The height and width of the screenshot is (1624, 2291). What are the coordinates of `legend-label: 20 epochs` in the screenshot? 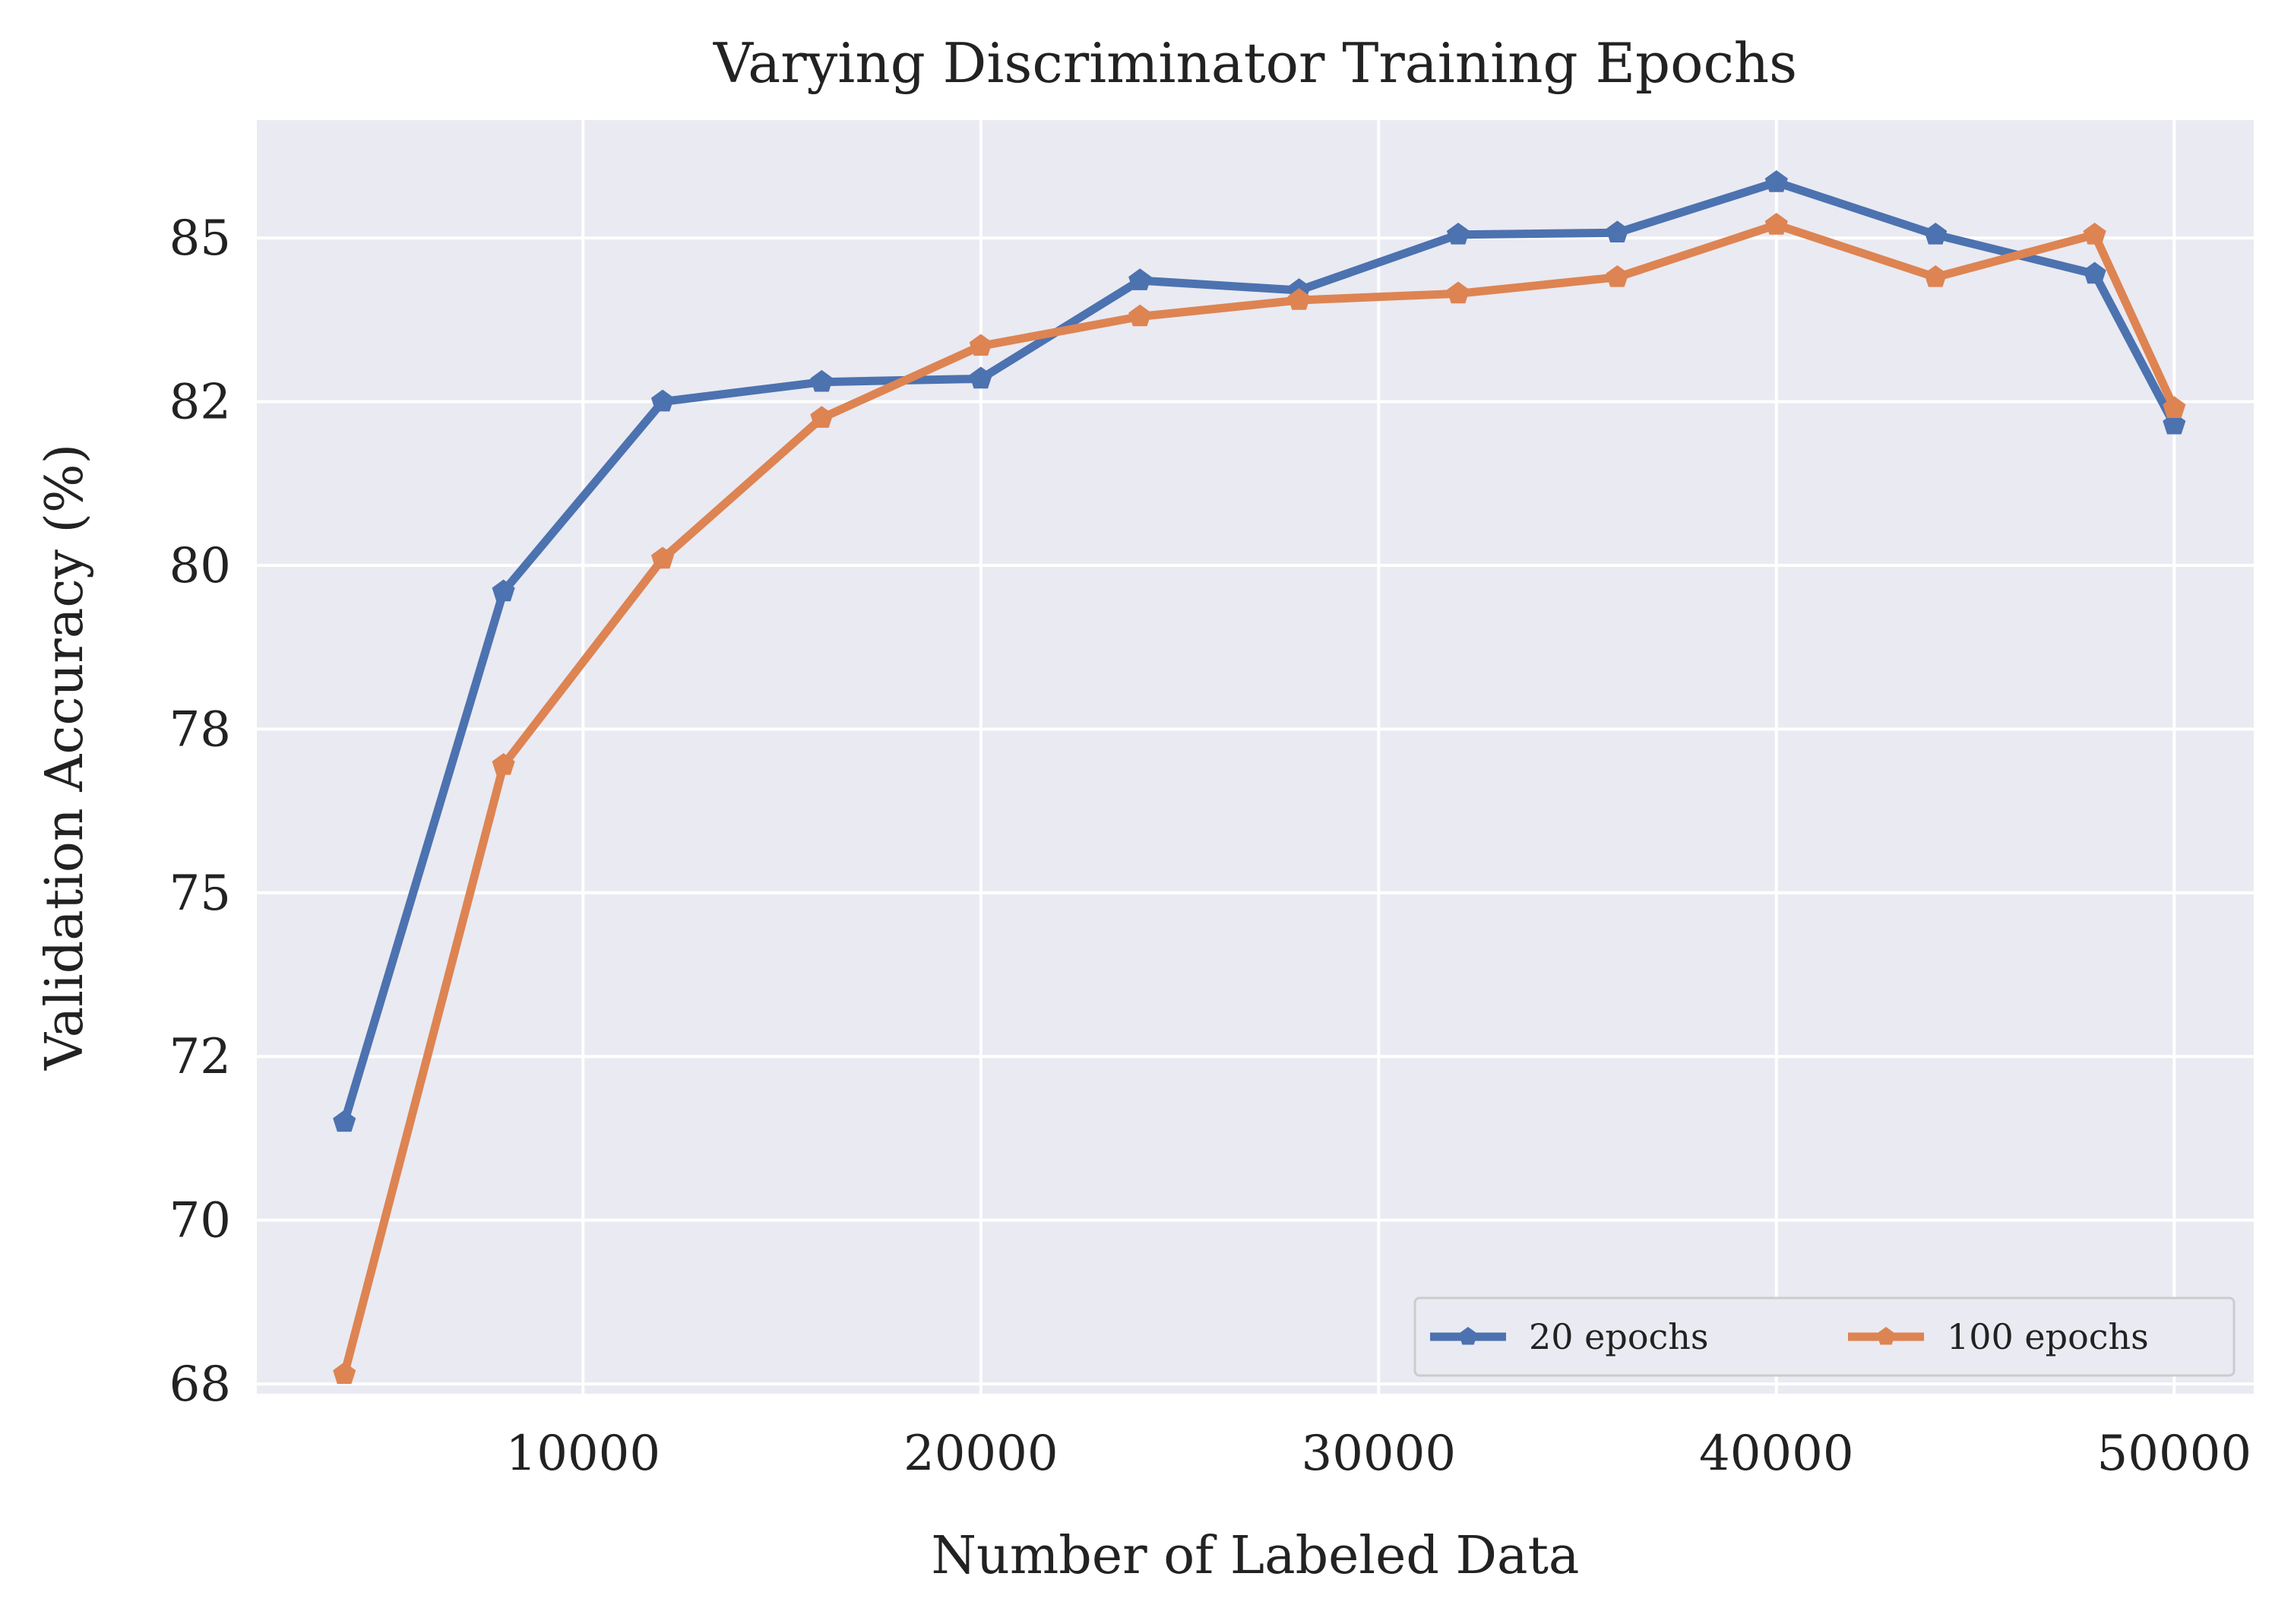 It's located at (1619, 1336).